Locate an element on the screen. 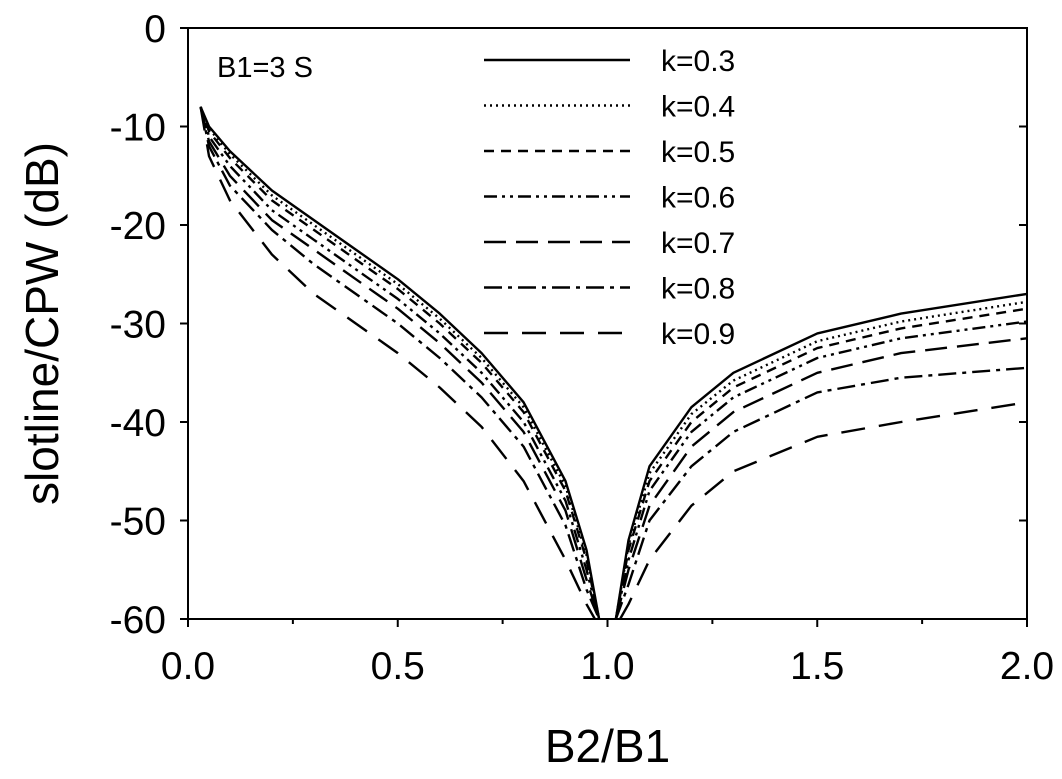 This screenshot has width=1062, height=779. legend: k=0.3 k=0.4 k=0.5 k=0.6 k=0.7 k=0.8 k=0.9 is located at coordinates (609, 198).